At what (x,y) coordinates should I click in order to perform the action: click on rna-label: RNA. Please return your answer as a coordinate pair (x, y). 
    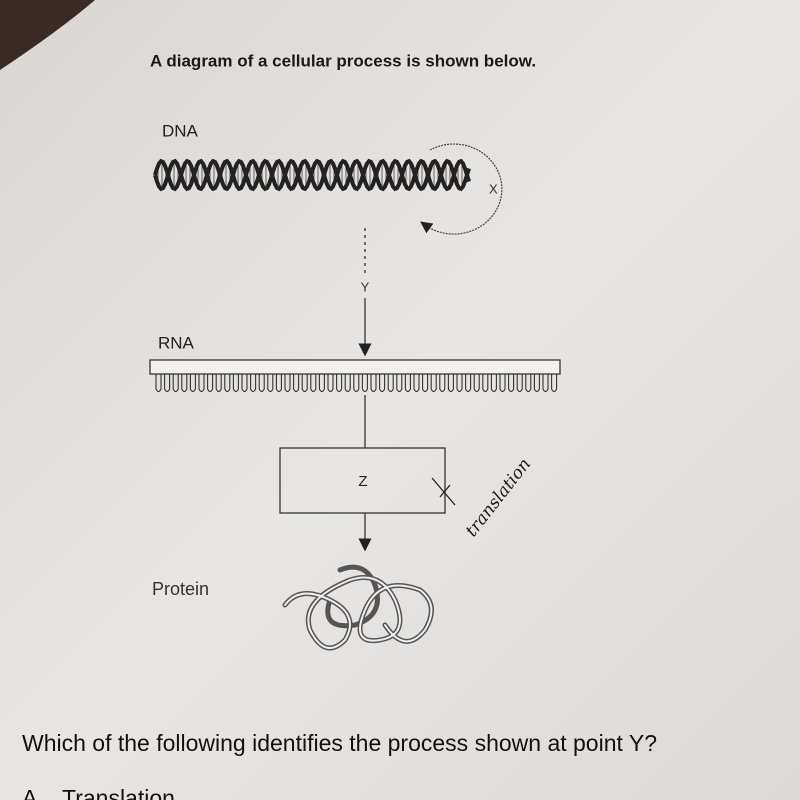
    Looking at the image, I should click on (176, 342).